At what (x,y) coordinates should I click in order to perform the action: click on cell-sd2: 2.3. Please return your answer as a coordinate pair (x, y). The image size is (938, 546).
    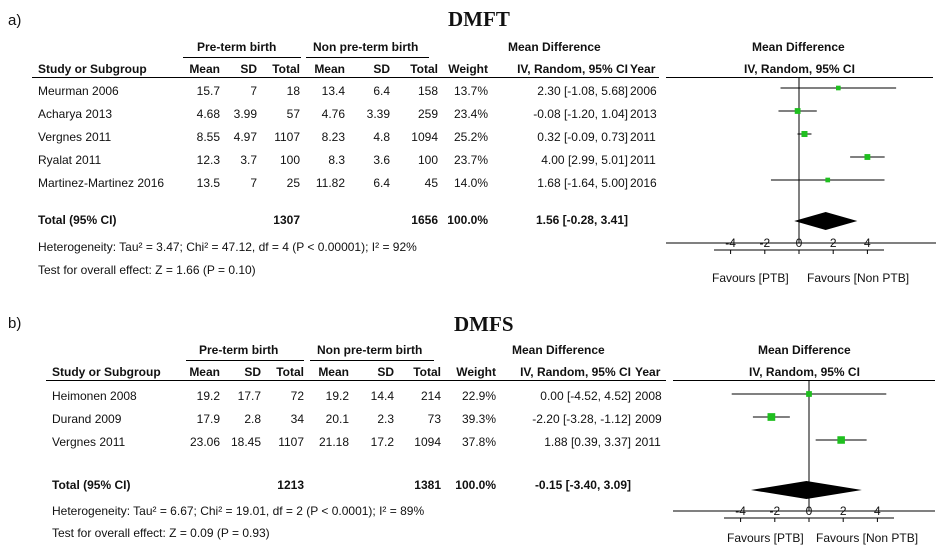
    Looking at the image, I should click on (385, 419).